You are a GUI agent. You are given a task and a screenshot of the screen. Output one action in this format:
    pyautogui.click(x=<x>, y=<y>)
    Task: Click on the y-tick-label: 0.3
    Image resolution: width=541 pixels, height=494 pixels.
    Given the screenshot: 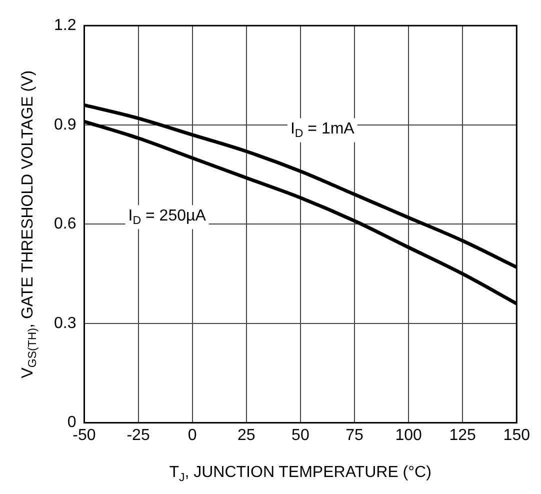 What is the action you would take?
    pyautogui.click(x=65, y=323)
    